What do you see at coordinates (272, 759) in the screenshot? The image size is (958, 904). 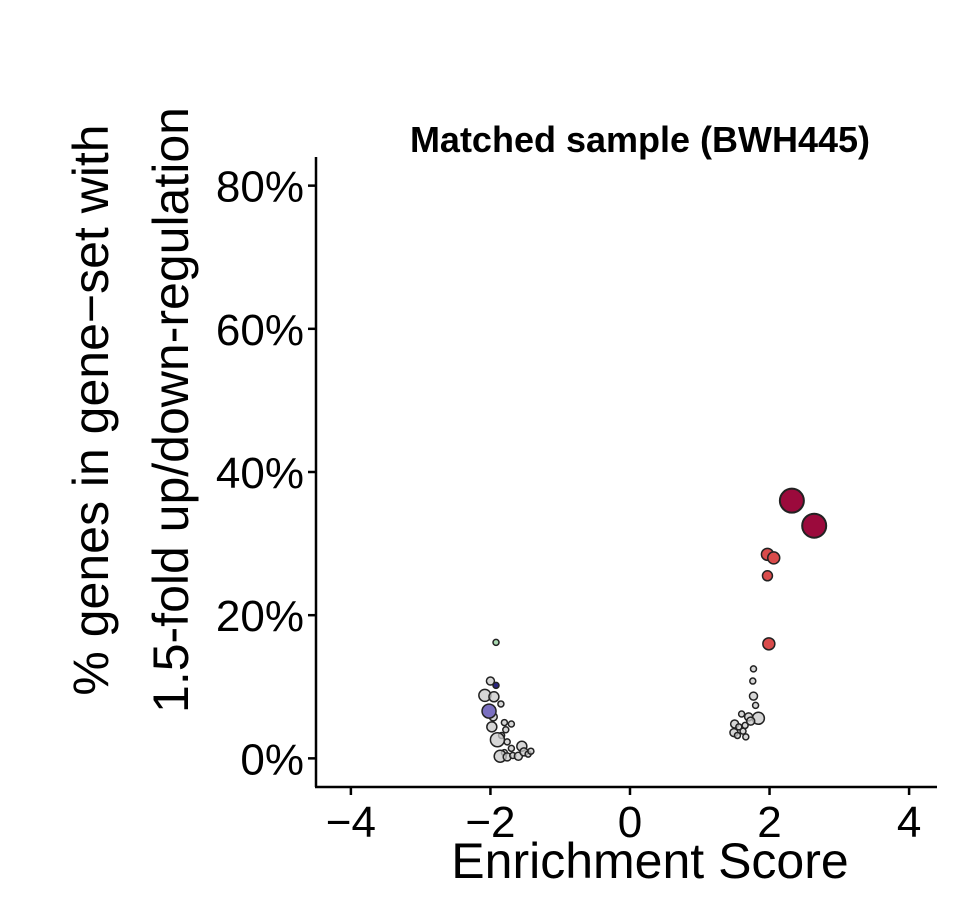 I see `y-tick-label: 0%` at bounding box center [272, 759].